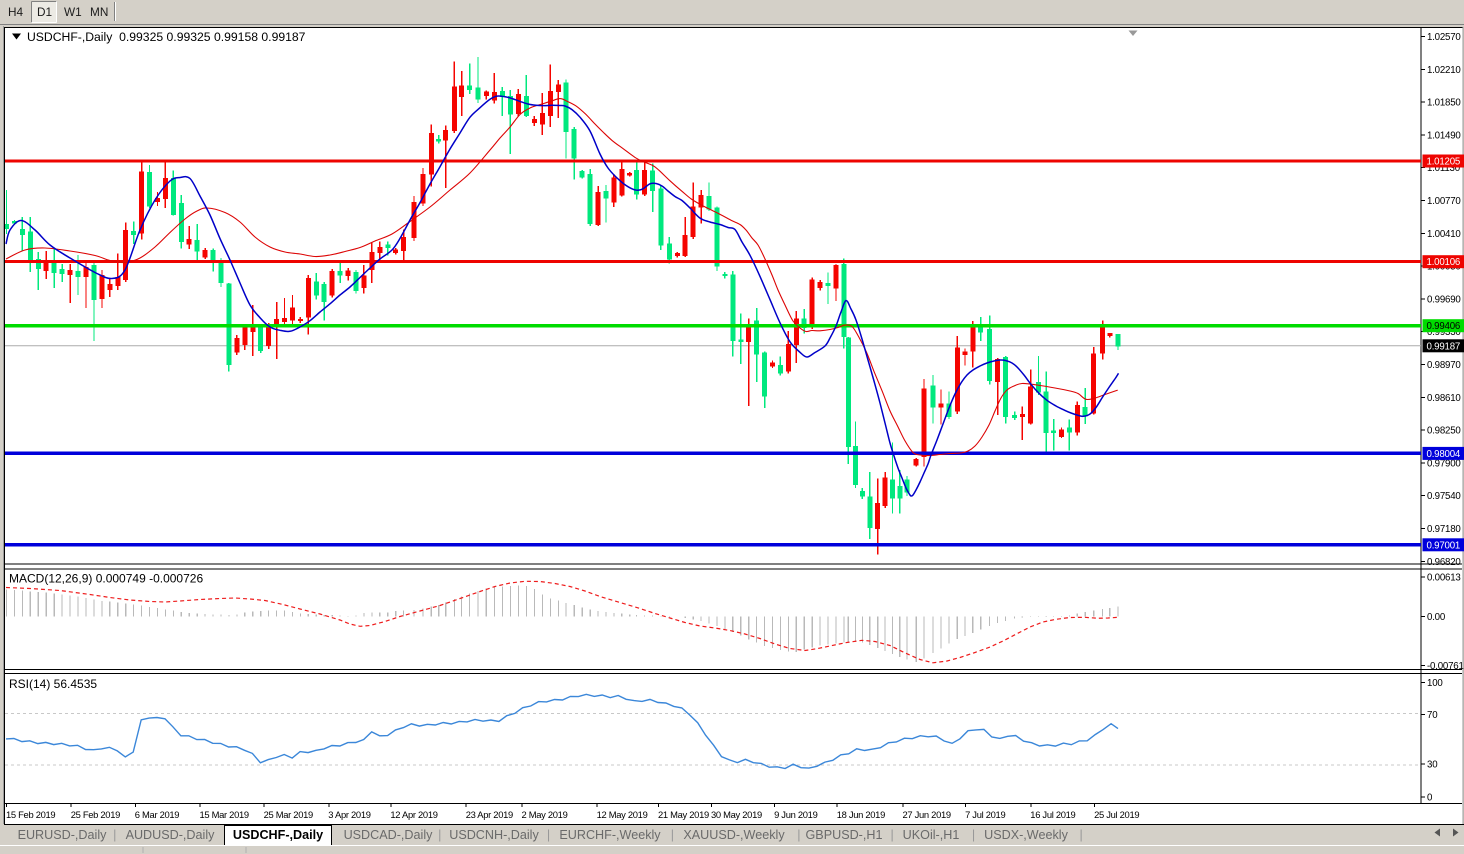  Describe the element at coordinates (1444, 454) in the screenshot. I see `svg-text: 0.98004` at that location.